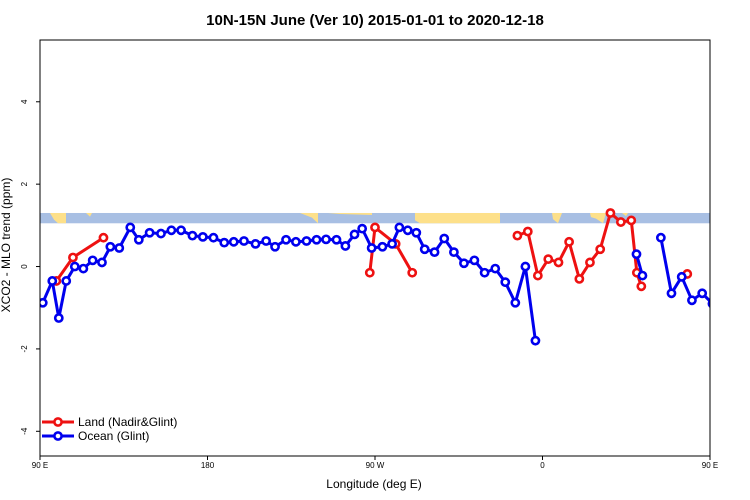  Describe the element at coordinates (127, 422) in the screenshot. I see `legend-label: Land (Nadir&Glint)` at that location.